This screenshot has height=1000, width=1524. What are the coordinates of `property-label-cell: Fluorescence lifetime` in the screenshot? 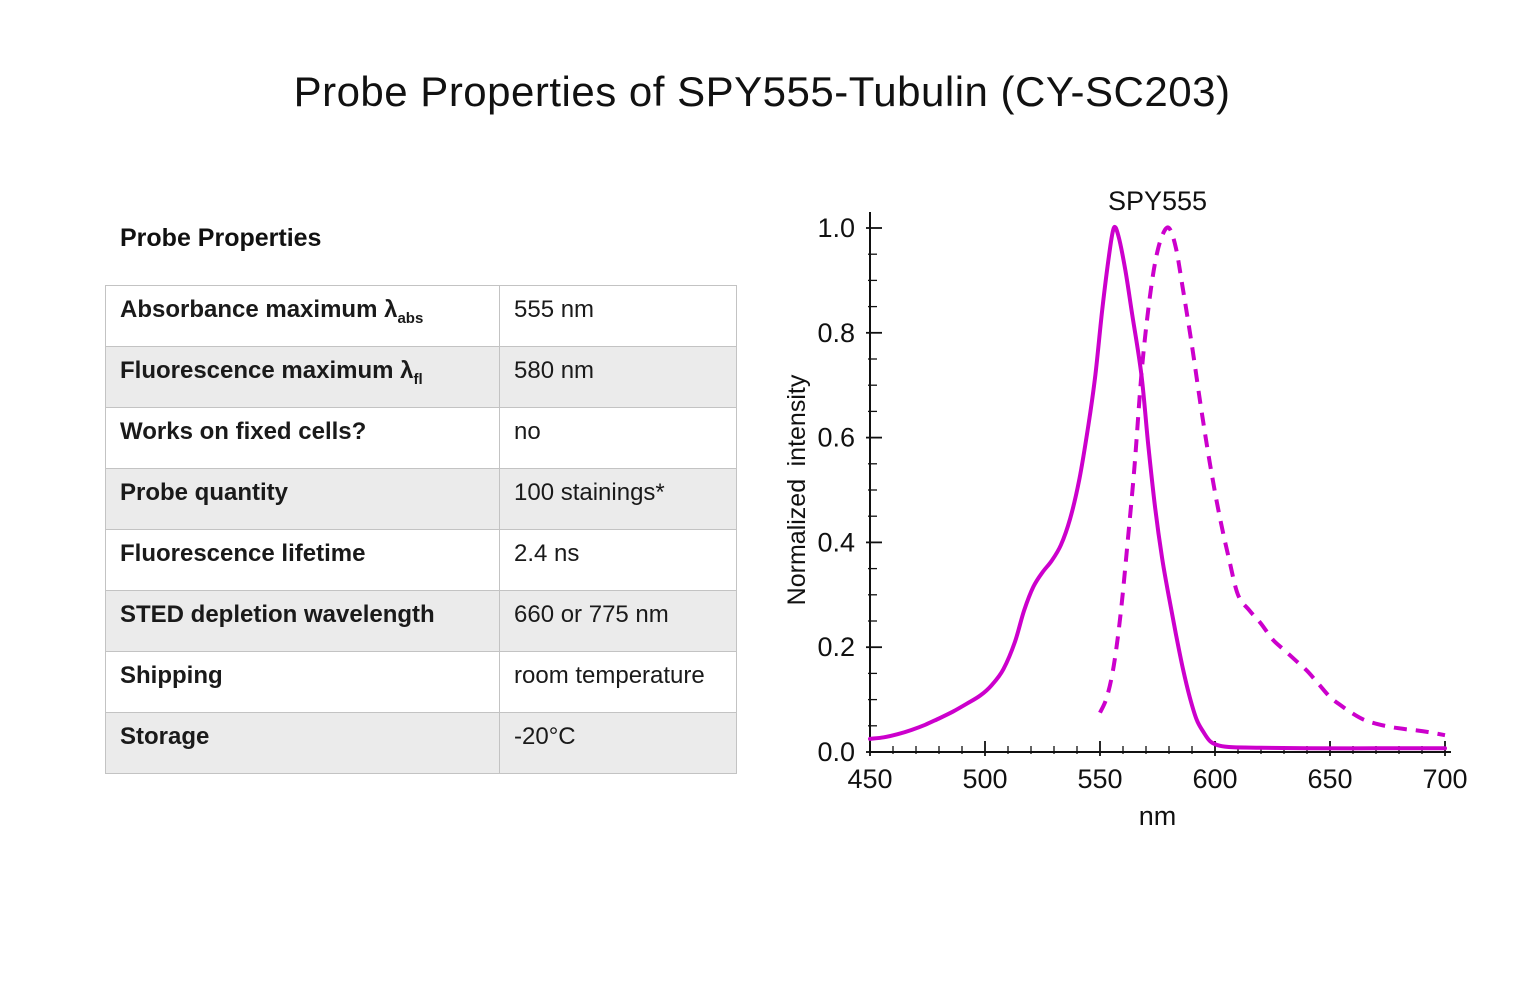 It's located at (302, 560).